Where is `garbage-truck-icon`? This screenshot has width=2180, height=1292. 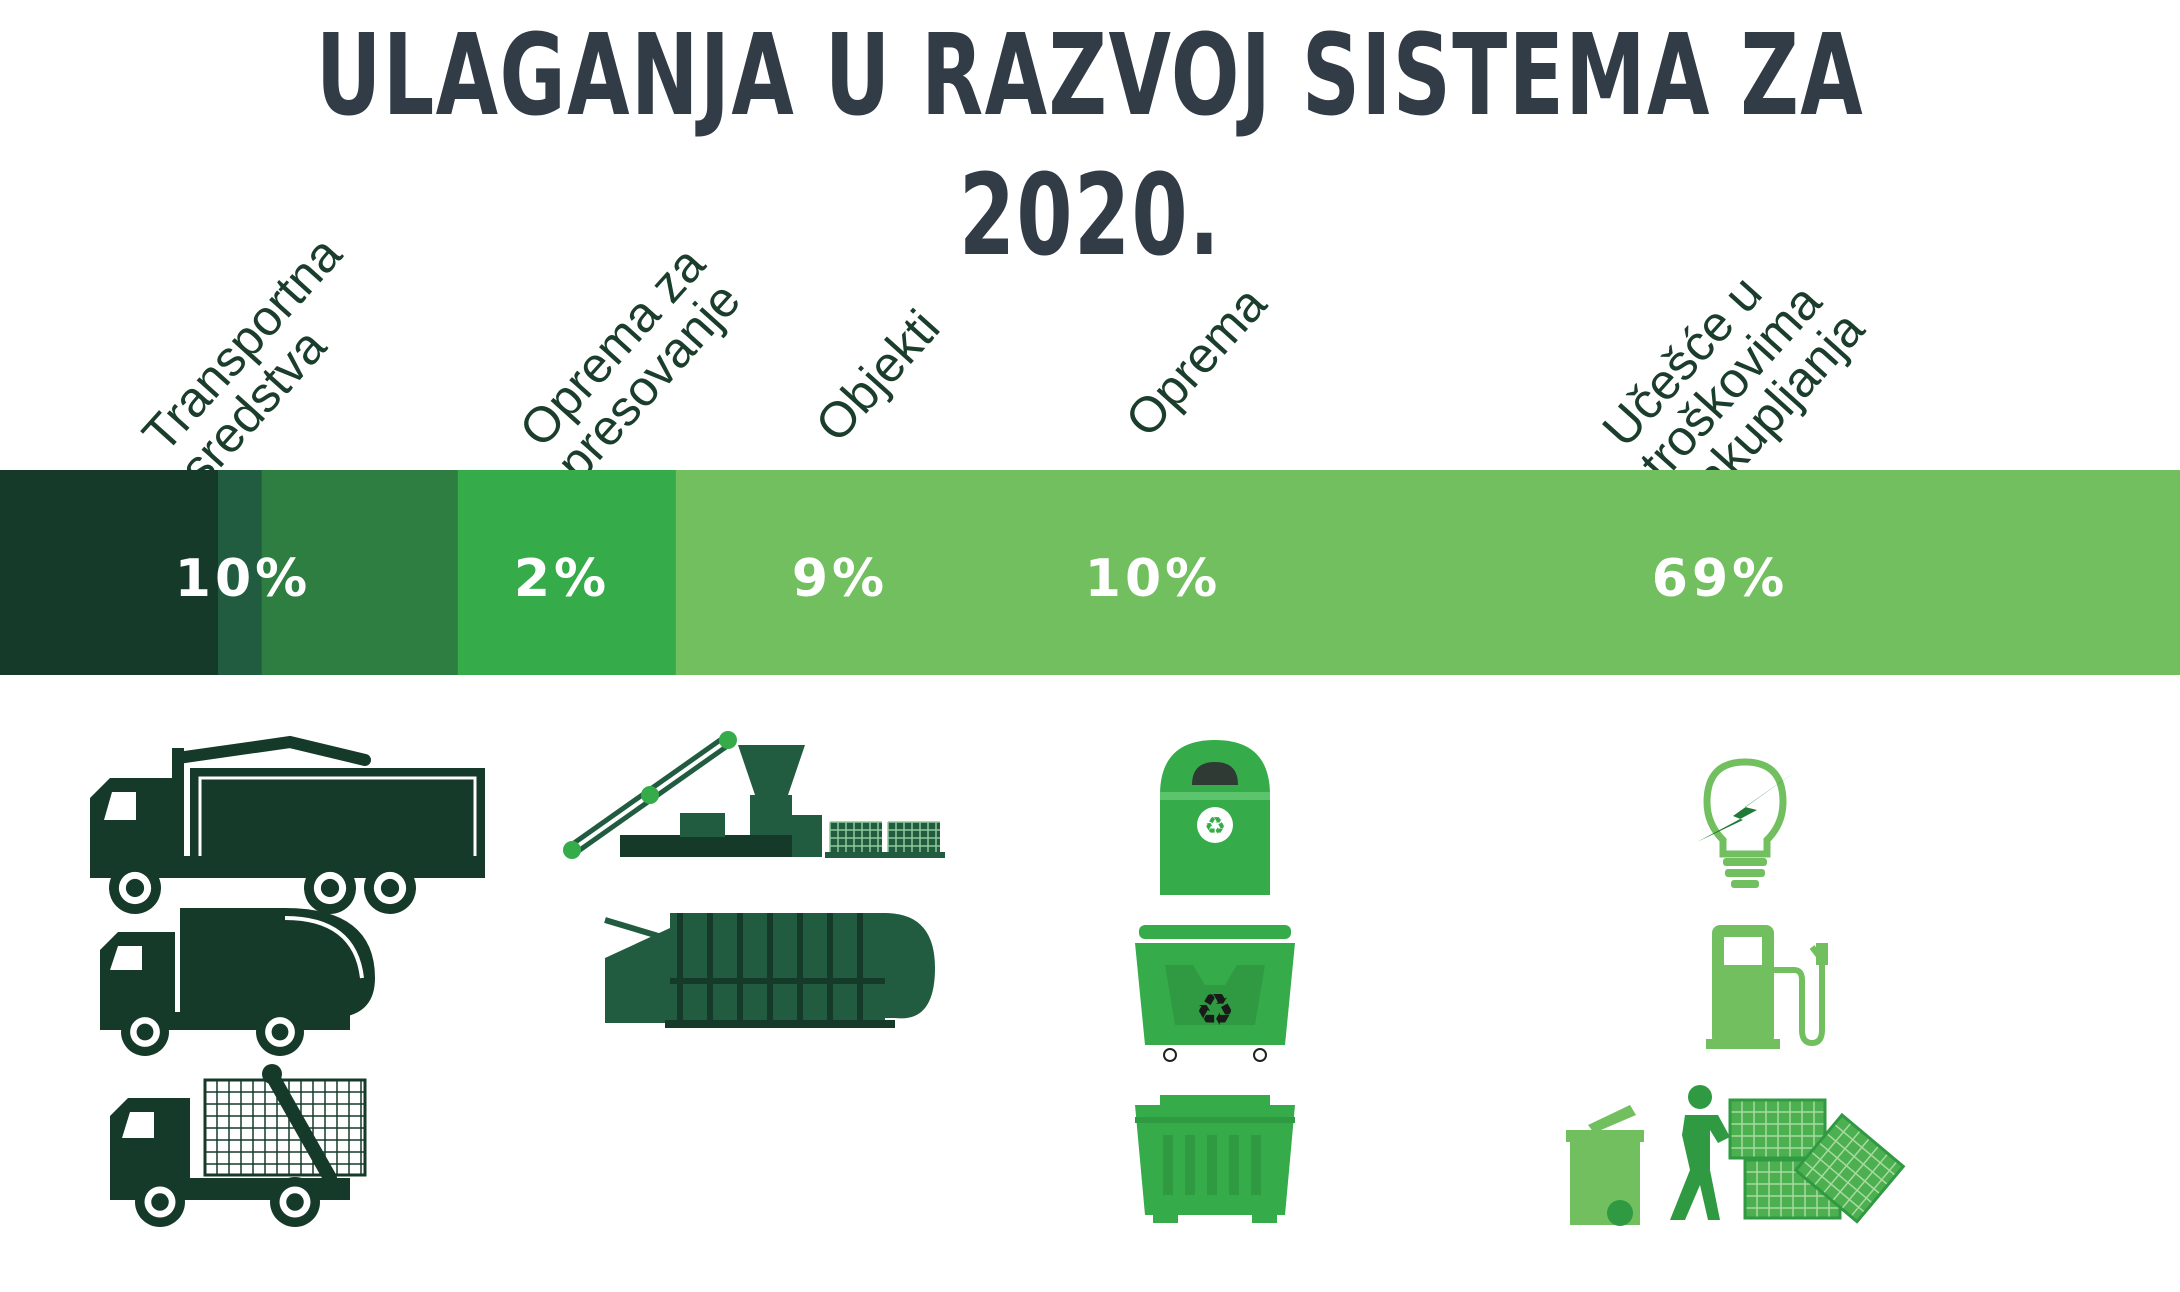 garbage-truck-icon is located at coordinates (237, 982).